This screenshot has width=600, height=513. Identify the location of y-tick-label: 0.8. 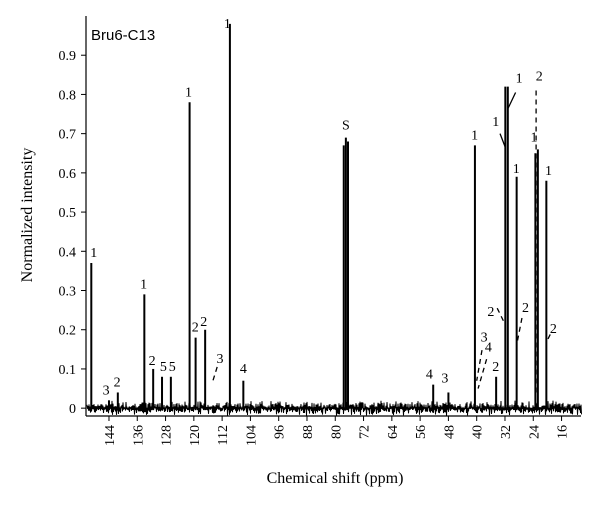
(68, 95).